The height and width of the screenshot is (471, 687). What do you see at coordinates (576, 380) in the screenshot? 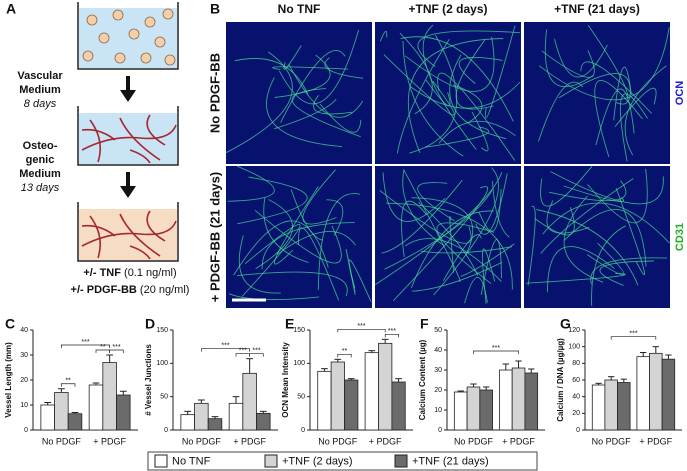
I see `y-tick-label: 60` at bounding box center [576, 380].